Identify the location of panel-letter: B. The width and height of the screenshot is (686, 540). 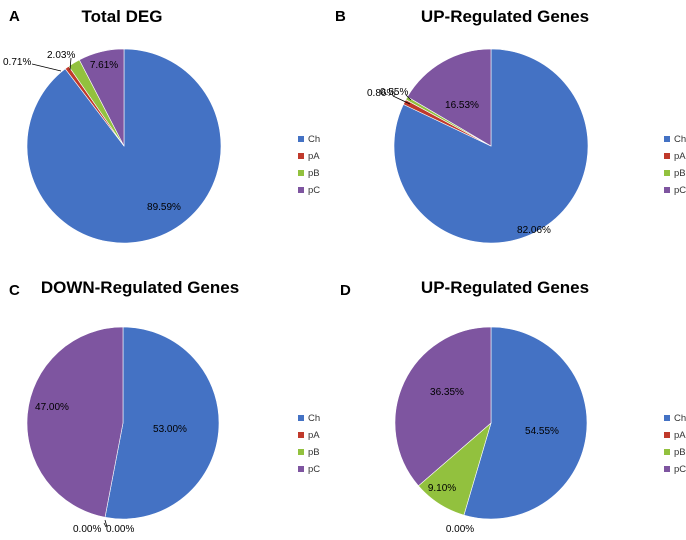
(340, 16).